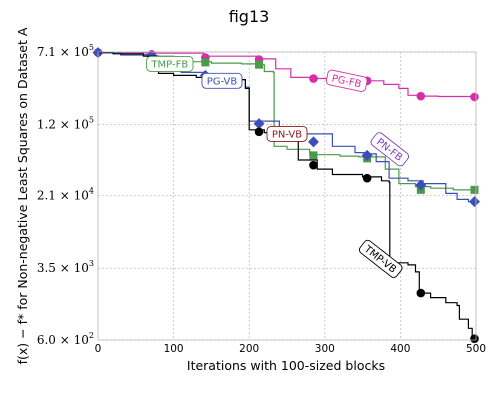 The height and width of the screenshot is (400, 500). Describe the element at coordinates (476, 349) in the screenshot. I see `x-tick-label: 500` at that location.